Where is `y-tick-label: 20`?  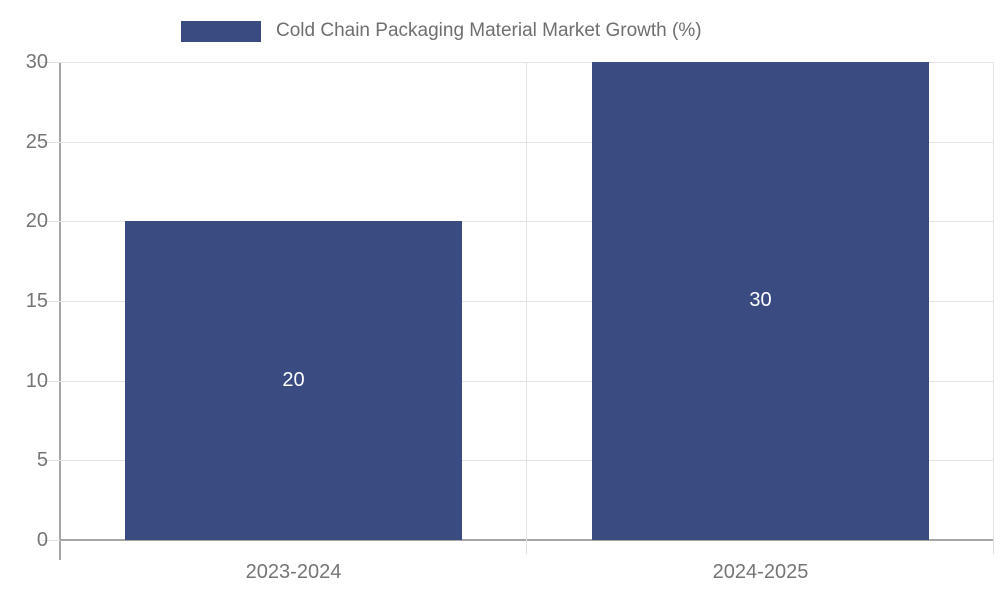 y-tick-label: 20 is located at coordinates (36, 221).